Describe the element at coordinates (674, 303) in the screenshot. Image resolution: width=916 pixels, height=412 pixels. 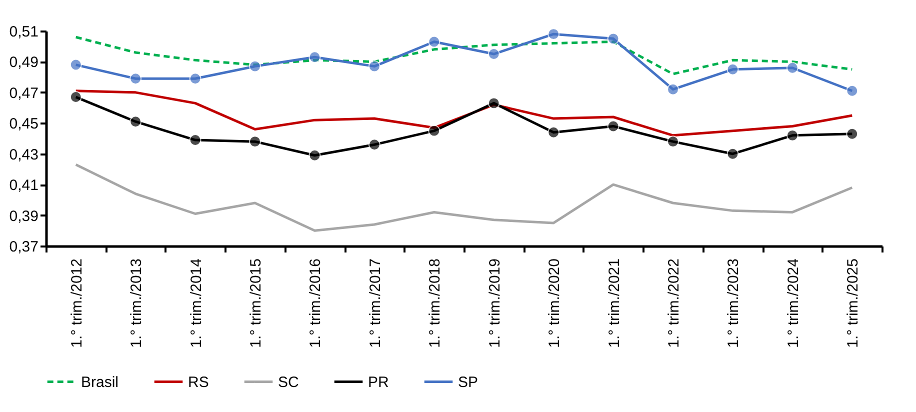
I see `x-tick-label: 1.° trim./2022` at that location.